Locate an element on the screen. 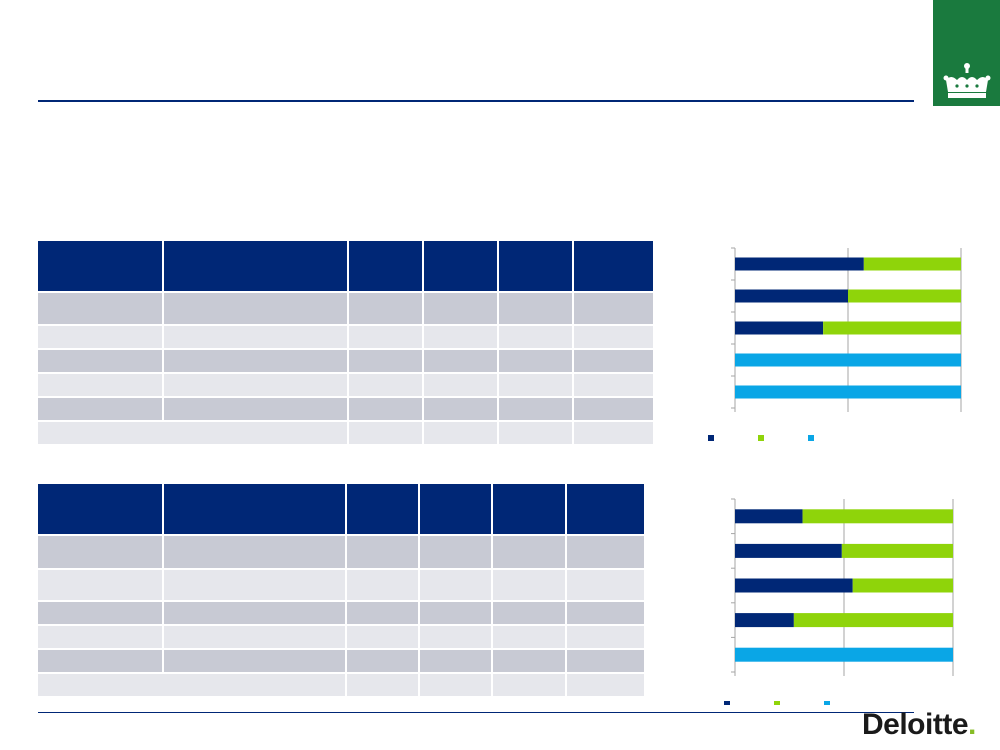 The width and height of the screenshot is (1000, 750). stacked-bar-chart-top is located at coordinates (835, 344).